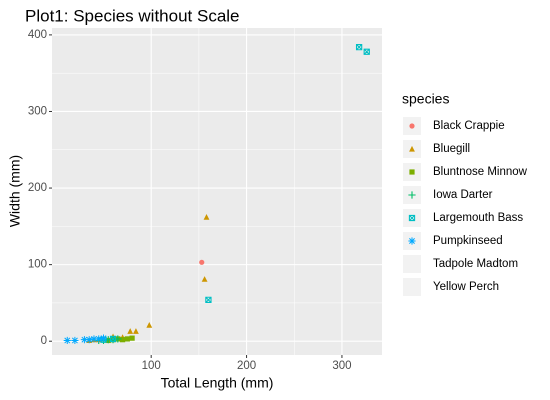 The image size is (550, 400). What do you see at coordinates (37, 112) in the screenshot?
I see `y-tick-label: 300` at bounding box center [37, 112].